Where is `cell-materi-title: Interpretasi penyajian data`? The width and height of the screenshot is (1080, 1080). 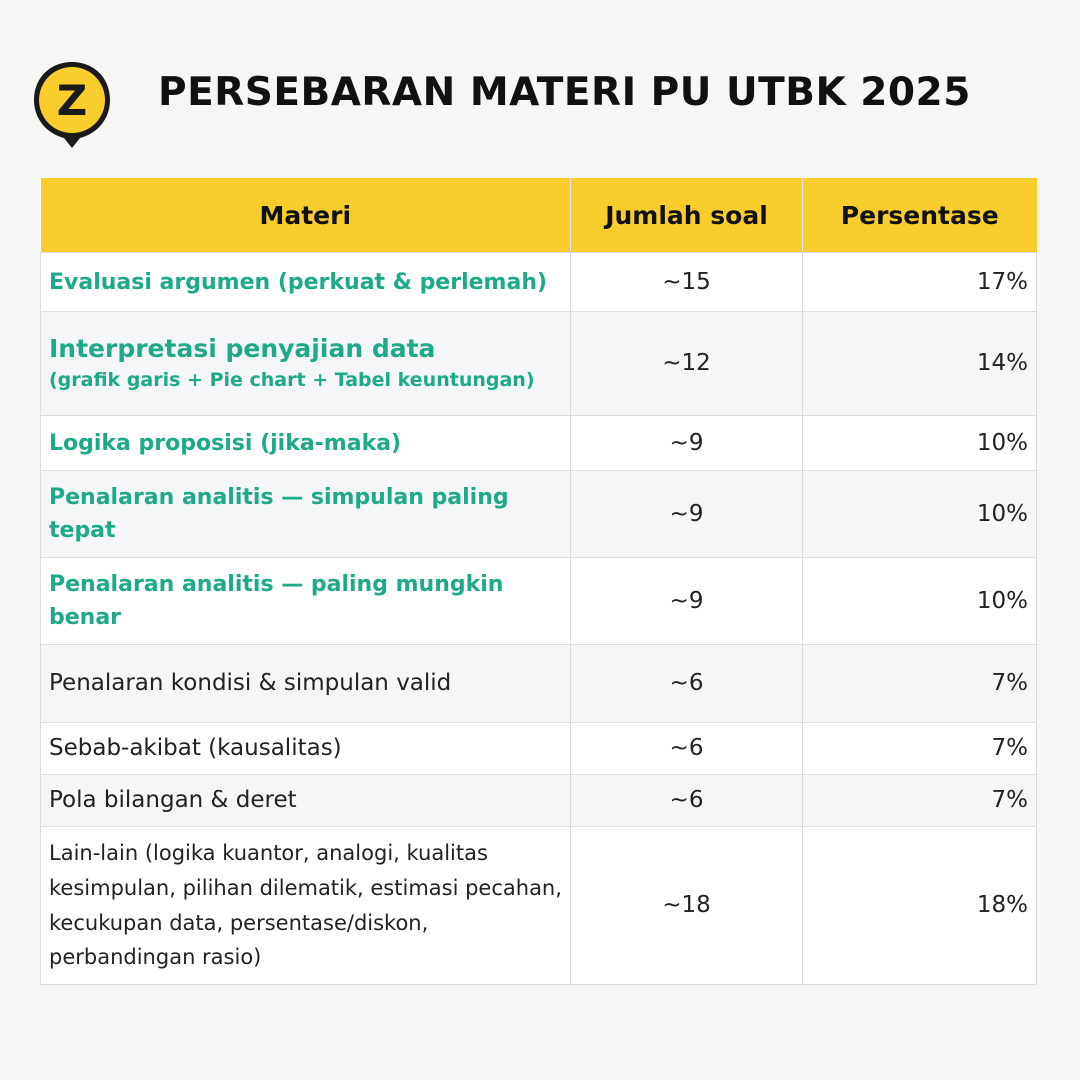
cell-materi-title: Interpretasi penyajian data is located at coordinates (242, 348).